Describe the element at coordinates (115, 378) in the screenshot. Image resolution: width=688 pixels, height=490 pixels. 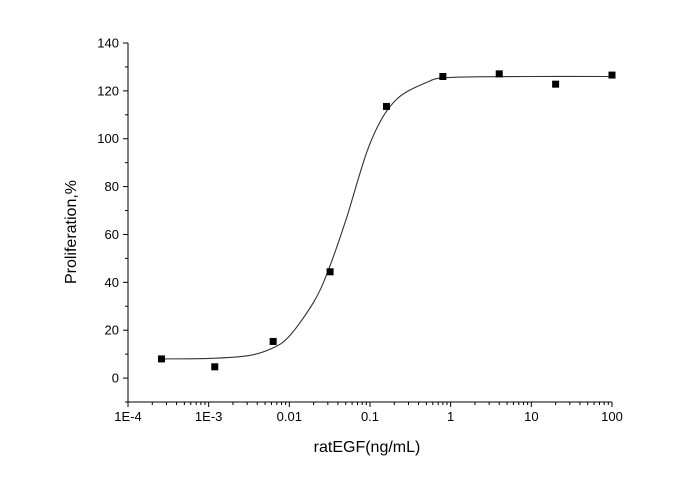
I see `y-tick-label: 0` at that location.